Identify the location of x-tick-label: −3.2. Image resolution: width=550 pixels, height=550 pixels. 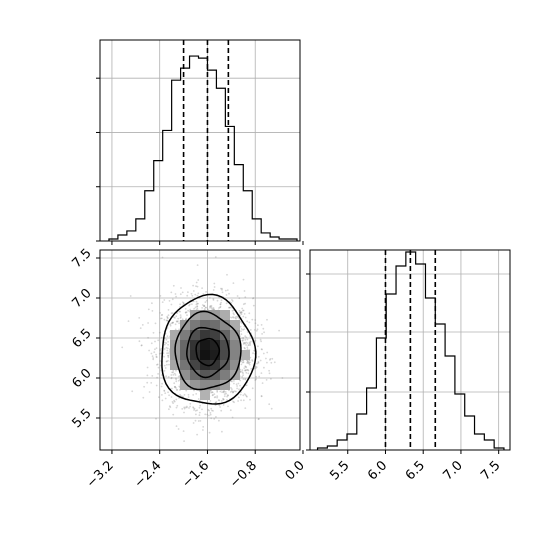
(100, 474).